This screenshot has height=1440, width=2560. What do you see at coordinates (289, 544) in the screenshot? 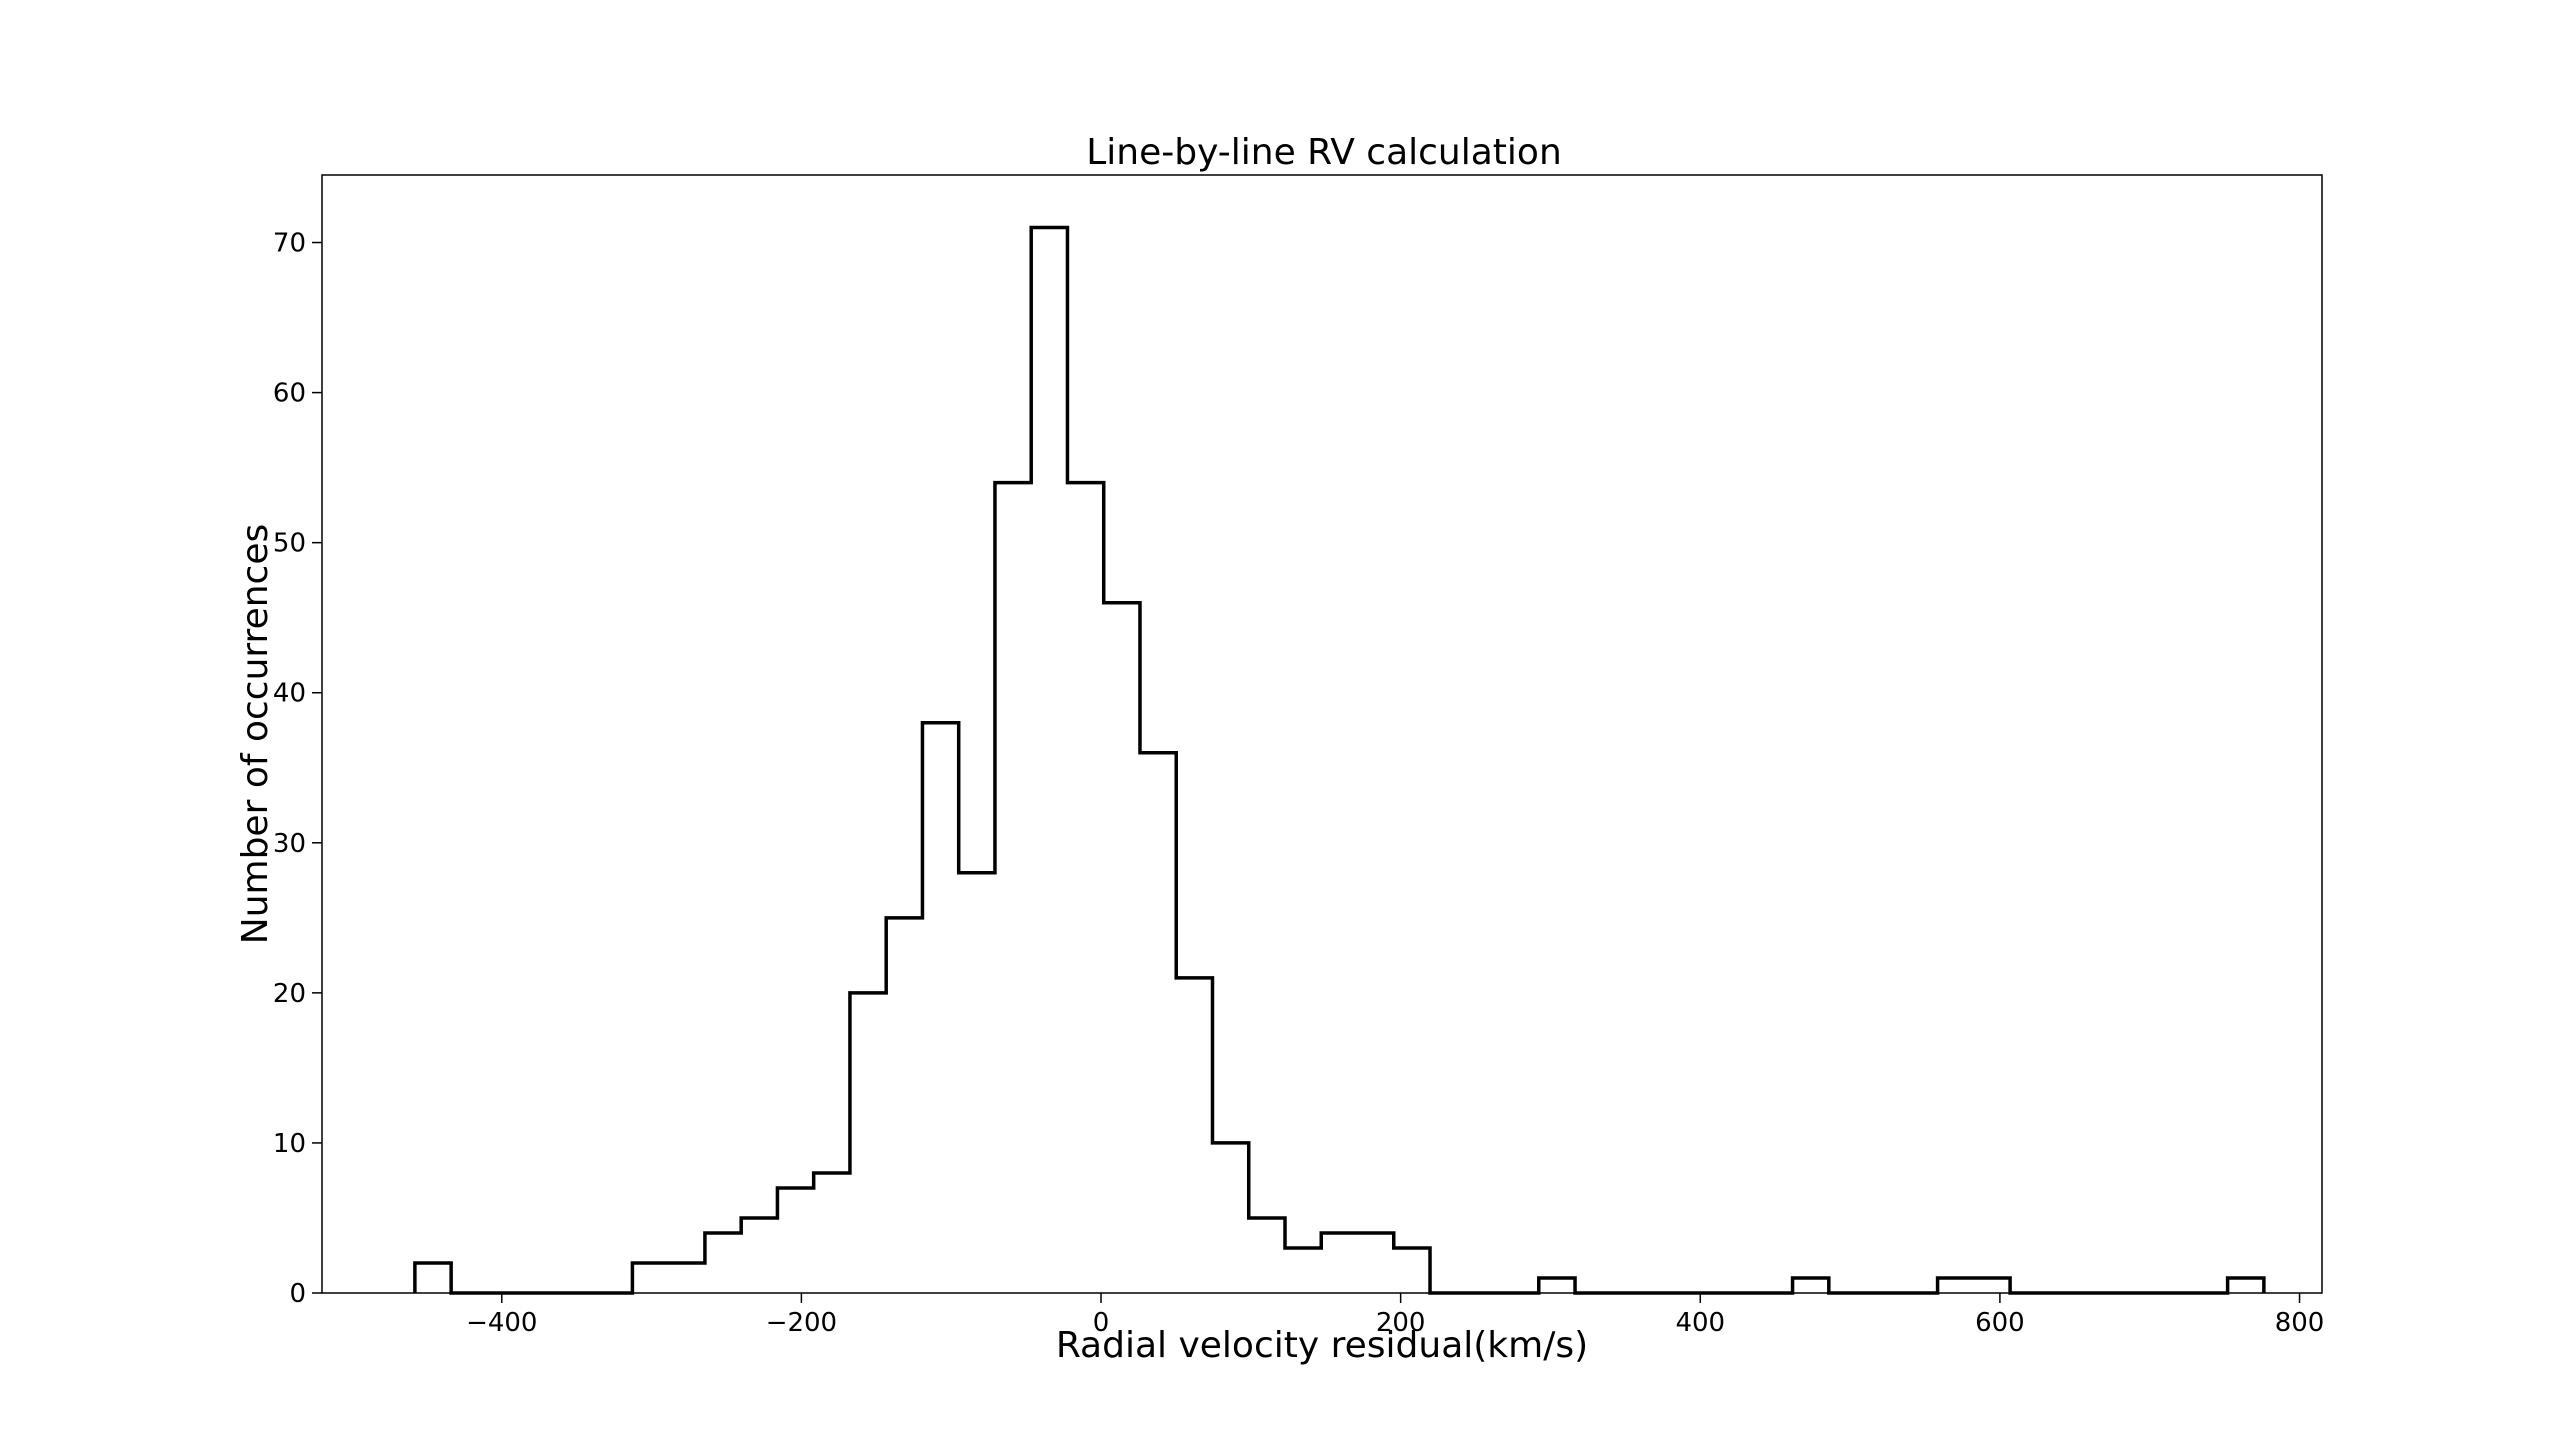
I see `y-tick-label: 50` at bounding box center [289, 544].